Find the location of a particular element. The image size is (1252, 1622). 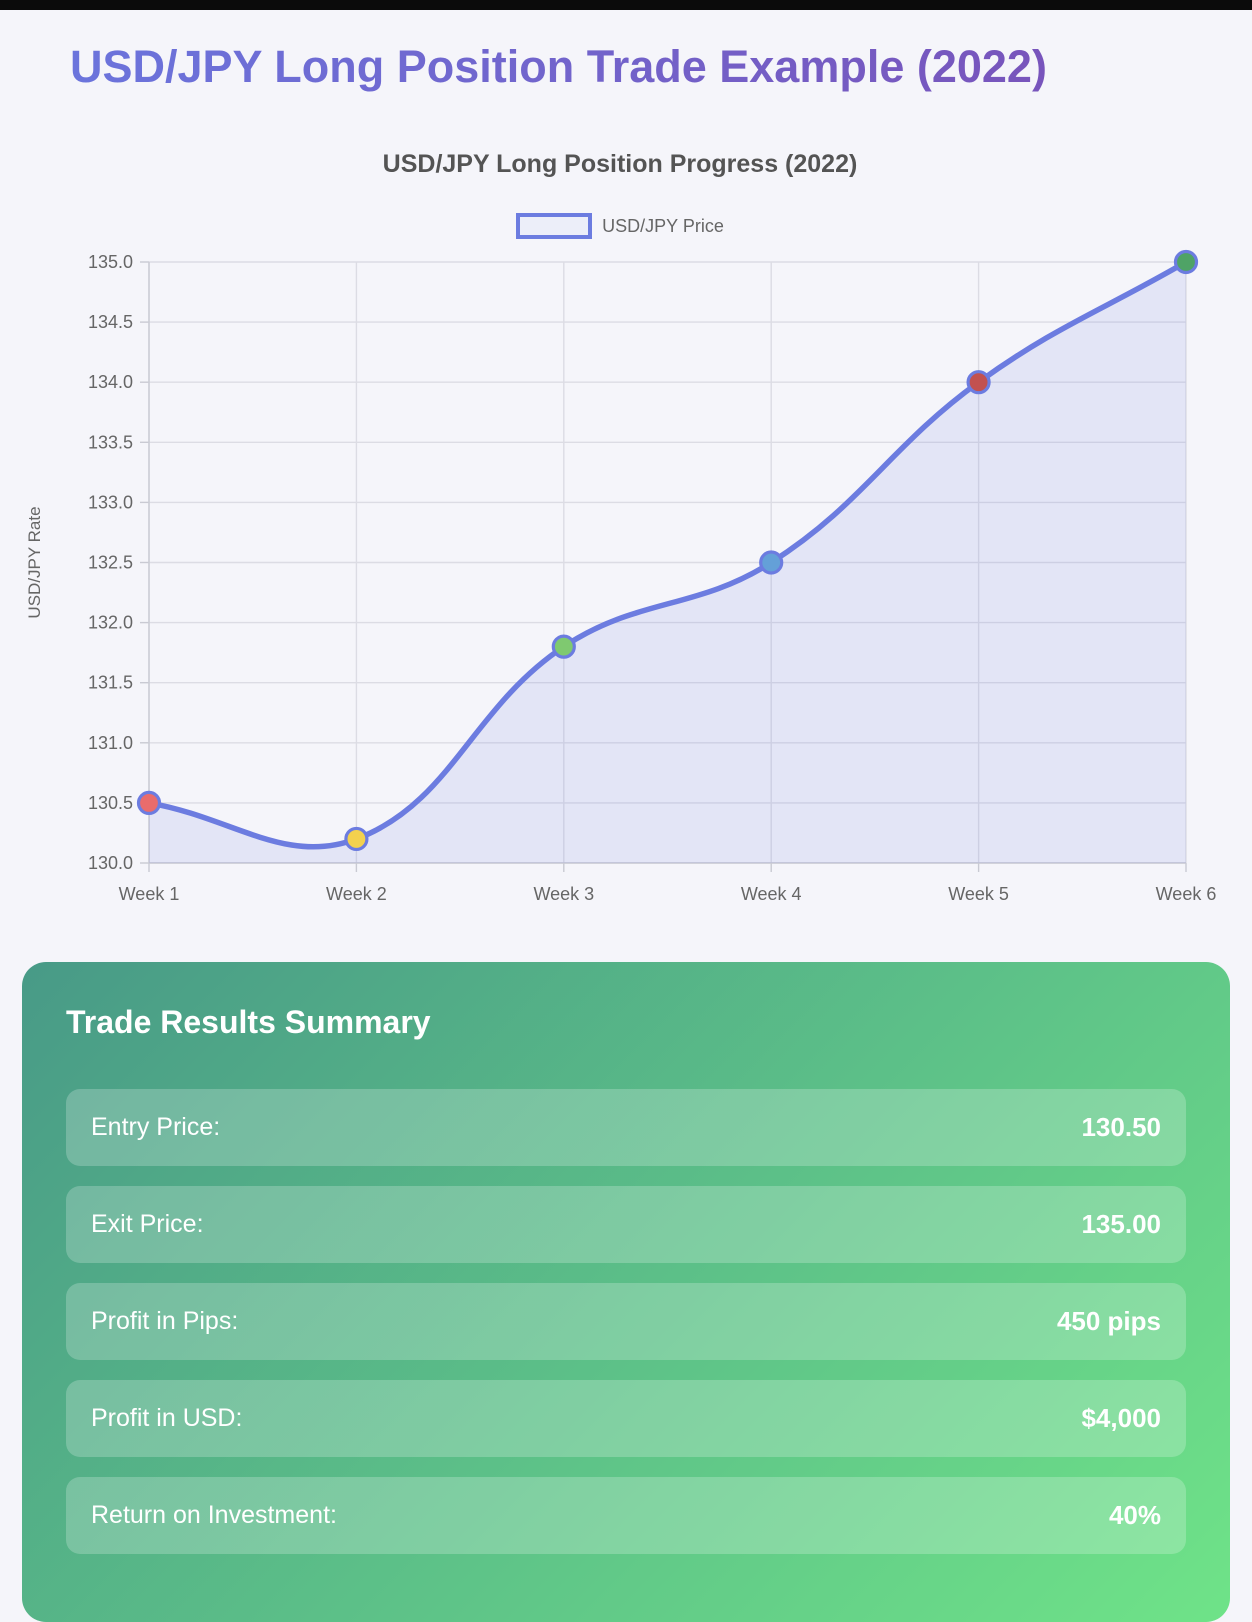

chart-legend: USD/JPY Price is located at coordinates (620, 226).